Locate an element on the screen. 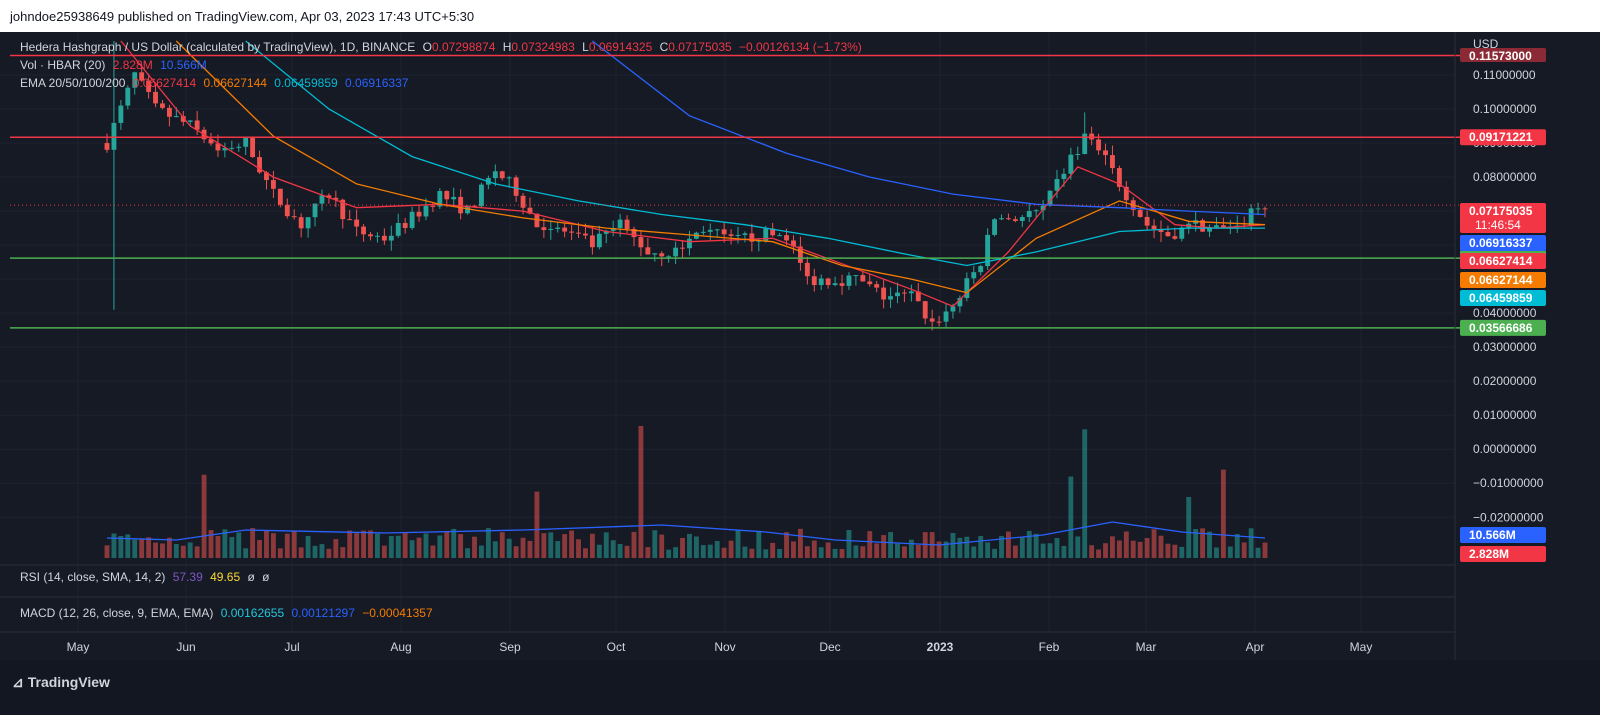 The image size is (1600, 715). price-badge is located at coordinates (1503, 243).